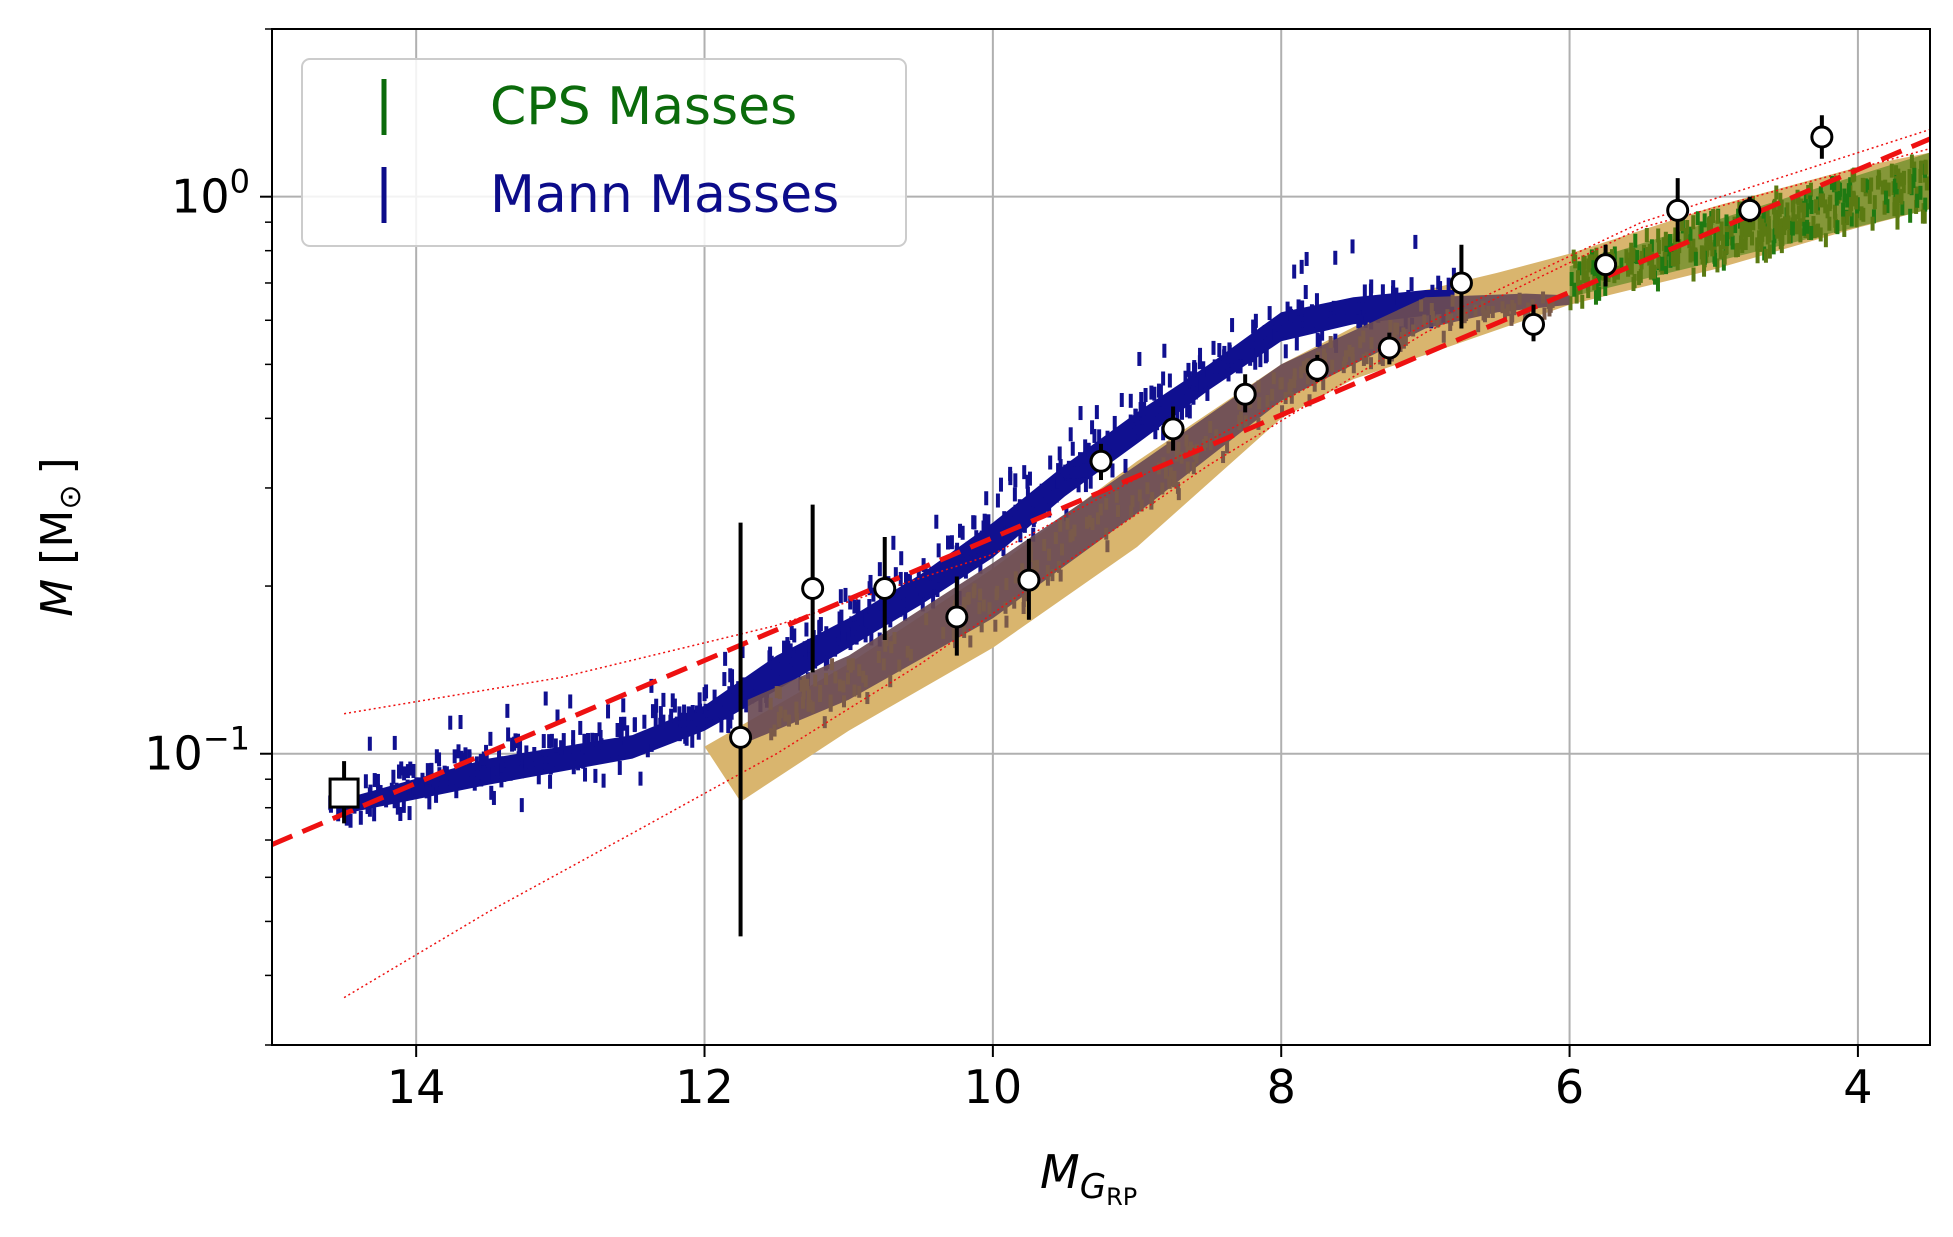 The height and width of the screenshot is (1237, 1953). What do you see at coordinates (1088, 1178) in the screenshot?
I see `x-axis-label: MGRP` at bounding box center [1088, 1178].